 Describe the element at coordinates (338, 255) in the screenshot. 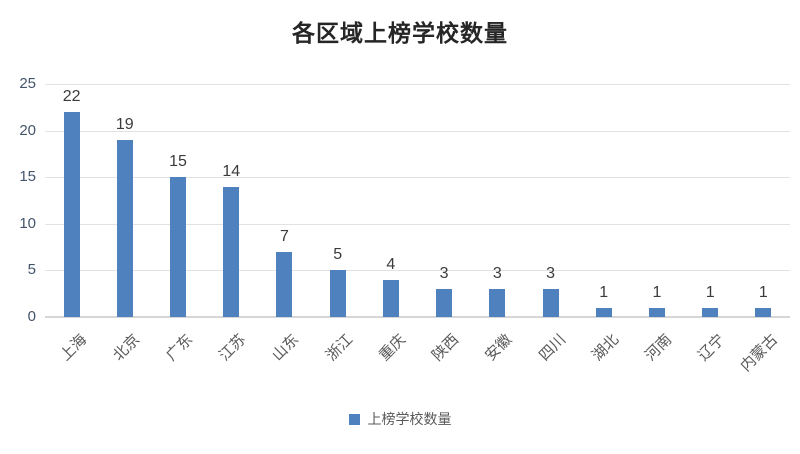

I see `data-label: 5` at that location.